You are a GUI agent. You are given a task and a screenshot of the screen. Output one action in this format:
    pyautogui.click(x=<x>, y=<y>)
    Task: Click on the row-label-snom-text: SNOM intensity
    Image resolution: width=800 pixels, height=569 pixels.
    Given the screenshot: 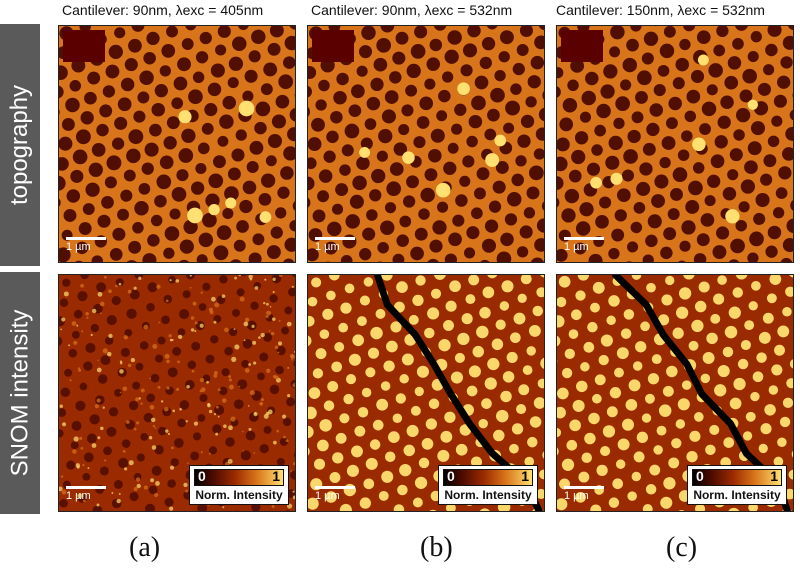 What is the action you would take?
    pyautogui.click(x=19, y=393)
    